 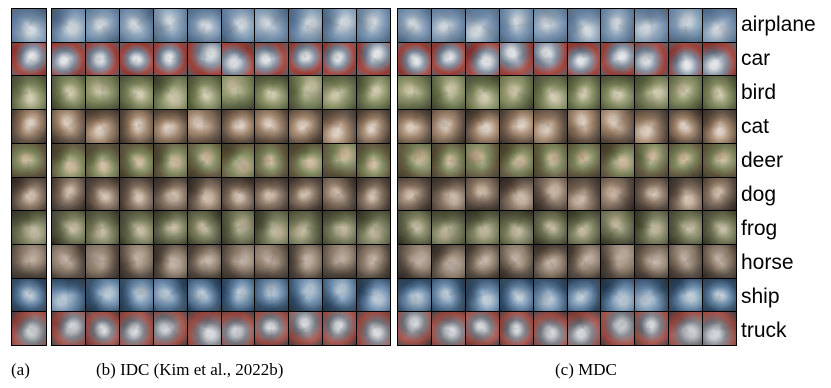 I want to click on class-label-cat: cat, so click(x=755, y=126).